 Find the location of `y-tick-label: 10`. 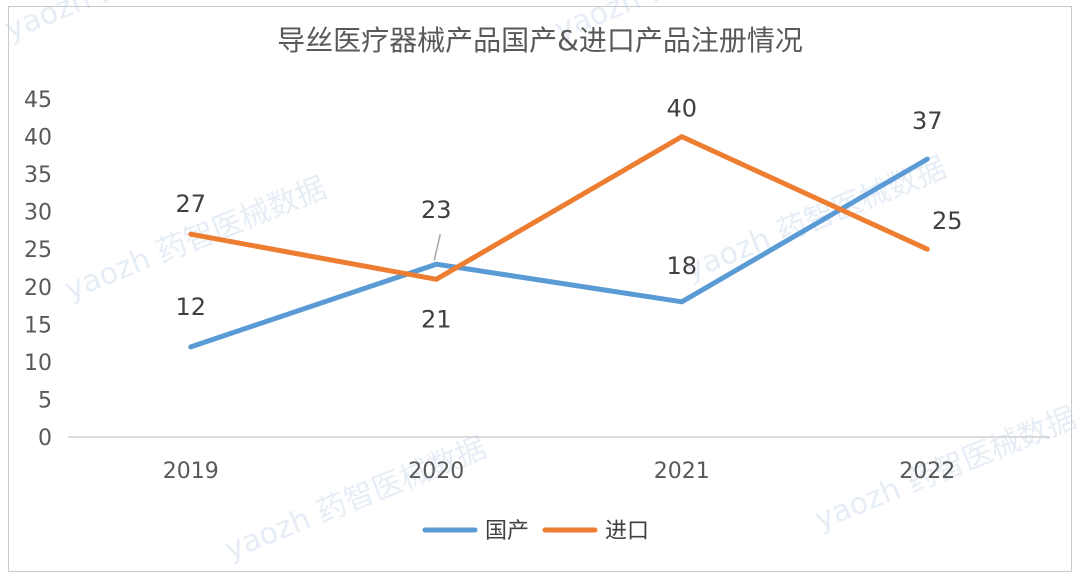

y-tick-label: 10 is located at coordinates (38, 363).